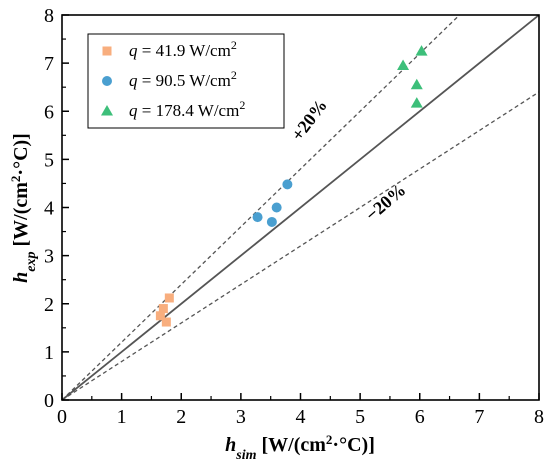 The image size is (550, 463). What do you see at coordinates (420, 417) in the screenshot?
I see `x-tick-label: 6` at bounding box center [420, 417].